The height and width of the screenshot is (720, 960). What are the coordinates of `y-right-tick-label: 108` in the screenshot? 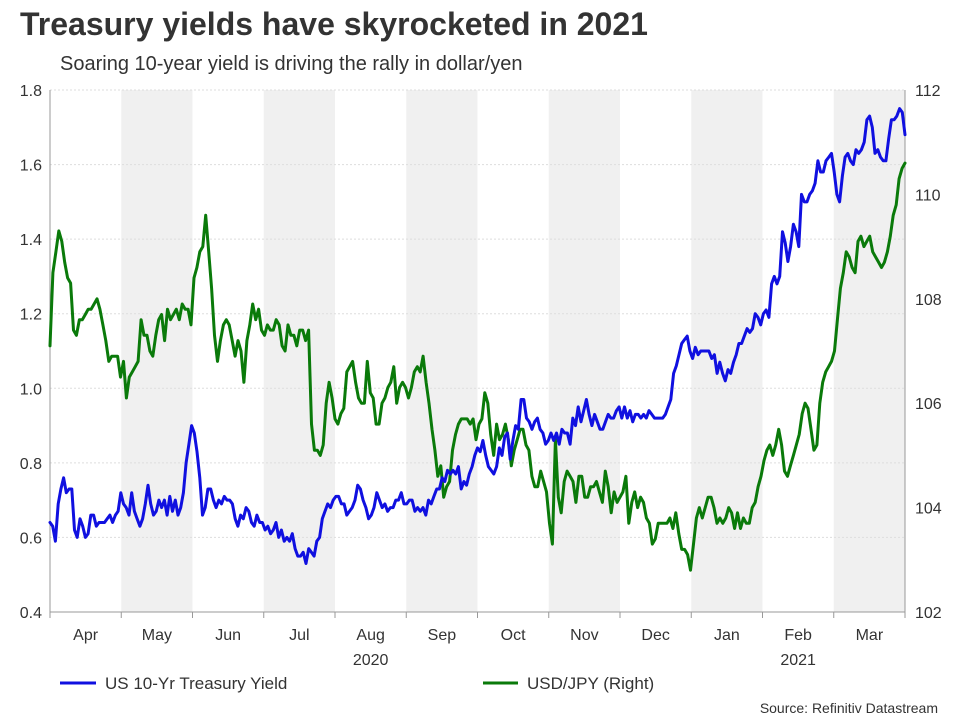 It's located at (928, 300).